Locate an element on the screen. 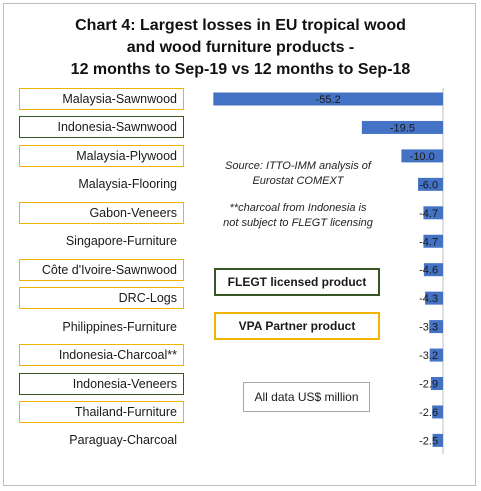  title-line-2: and wood furniture products - is located at coordinates (240, 47).